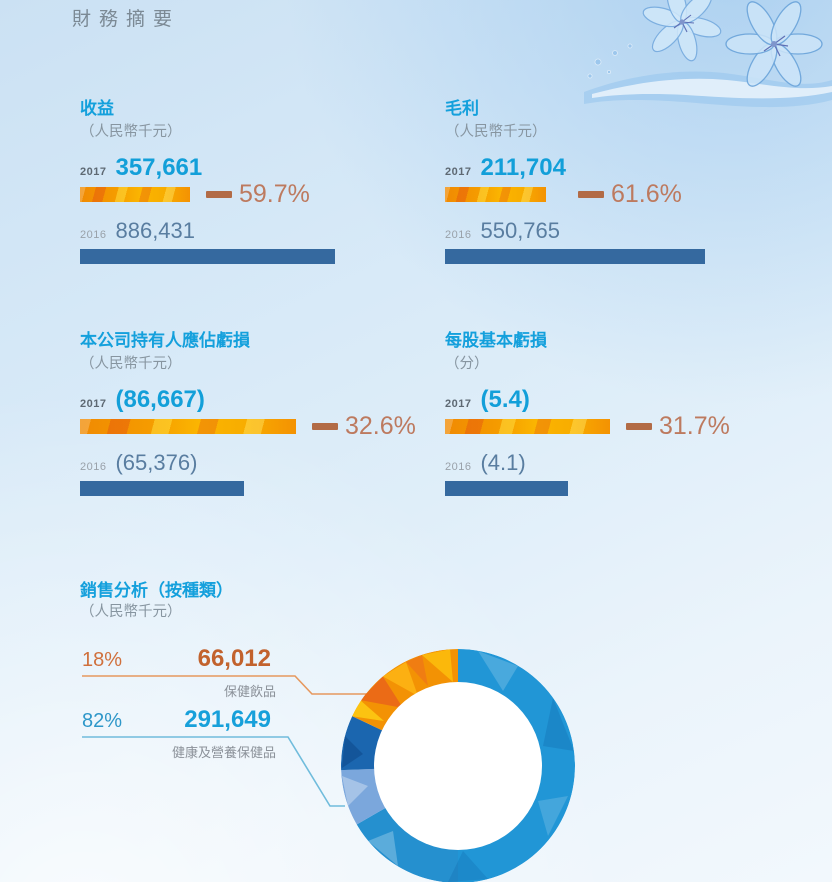 The height and width of the screenshot is (882, 832). I want to click on change-percent: 59.7%, so click(274, 193).